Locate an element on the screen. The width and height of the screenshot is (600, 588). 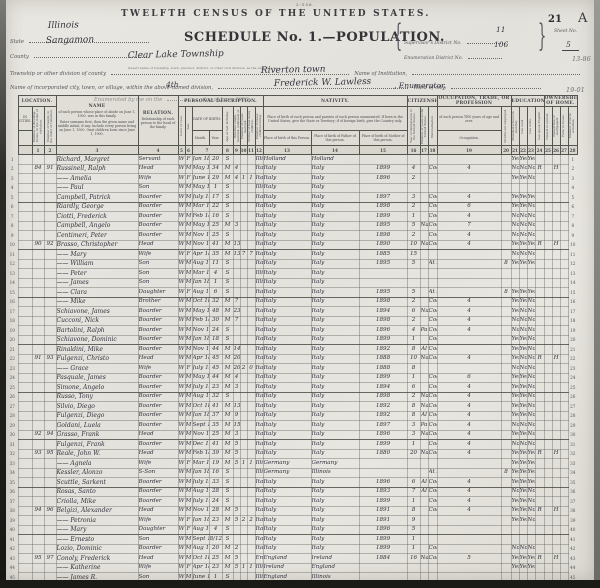
line-number: 12 is located at coordinates (573, 264).